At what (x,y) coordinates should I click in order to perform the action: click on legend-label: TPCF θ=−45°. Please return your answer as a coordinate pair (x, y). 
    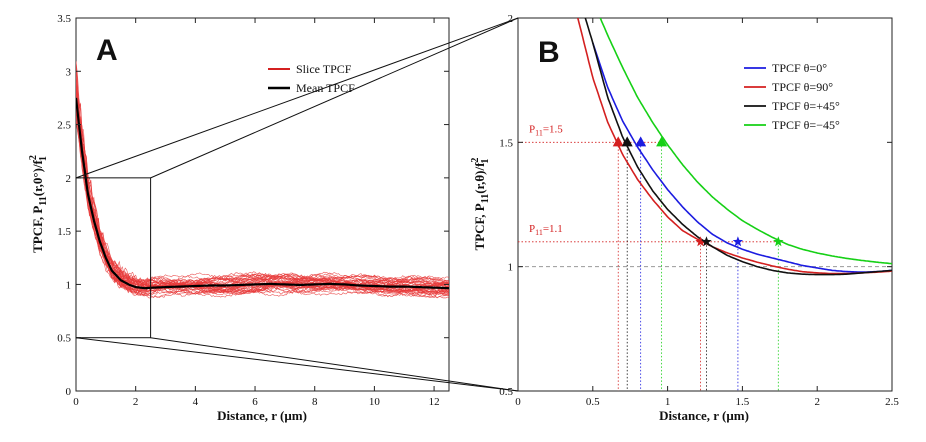
    Looking at the image, I should click on (806, 125).